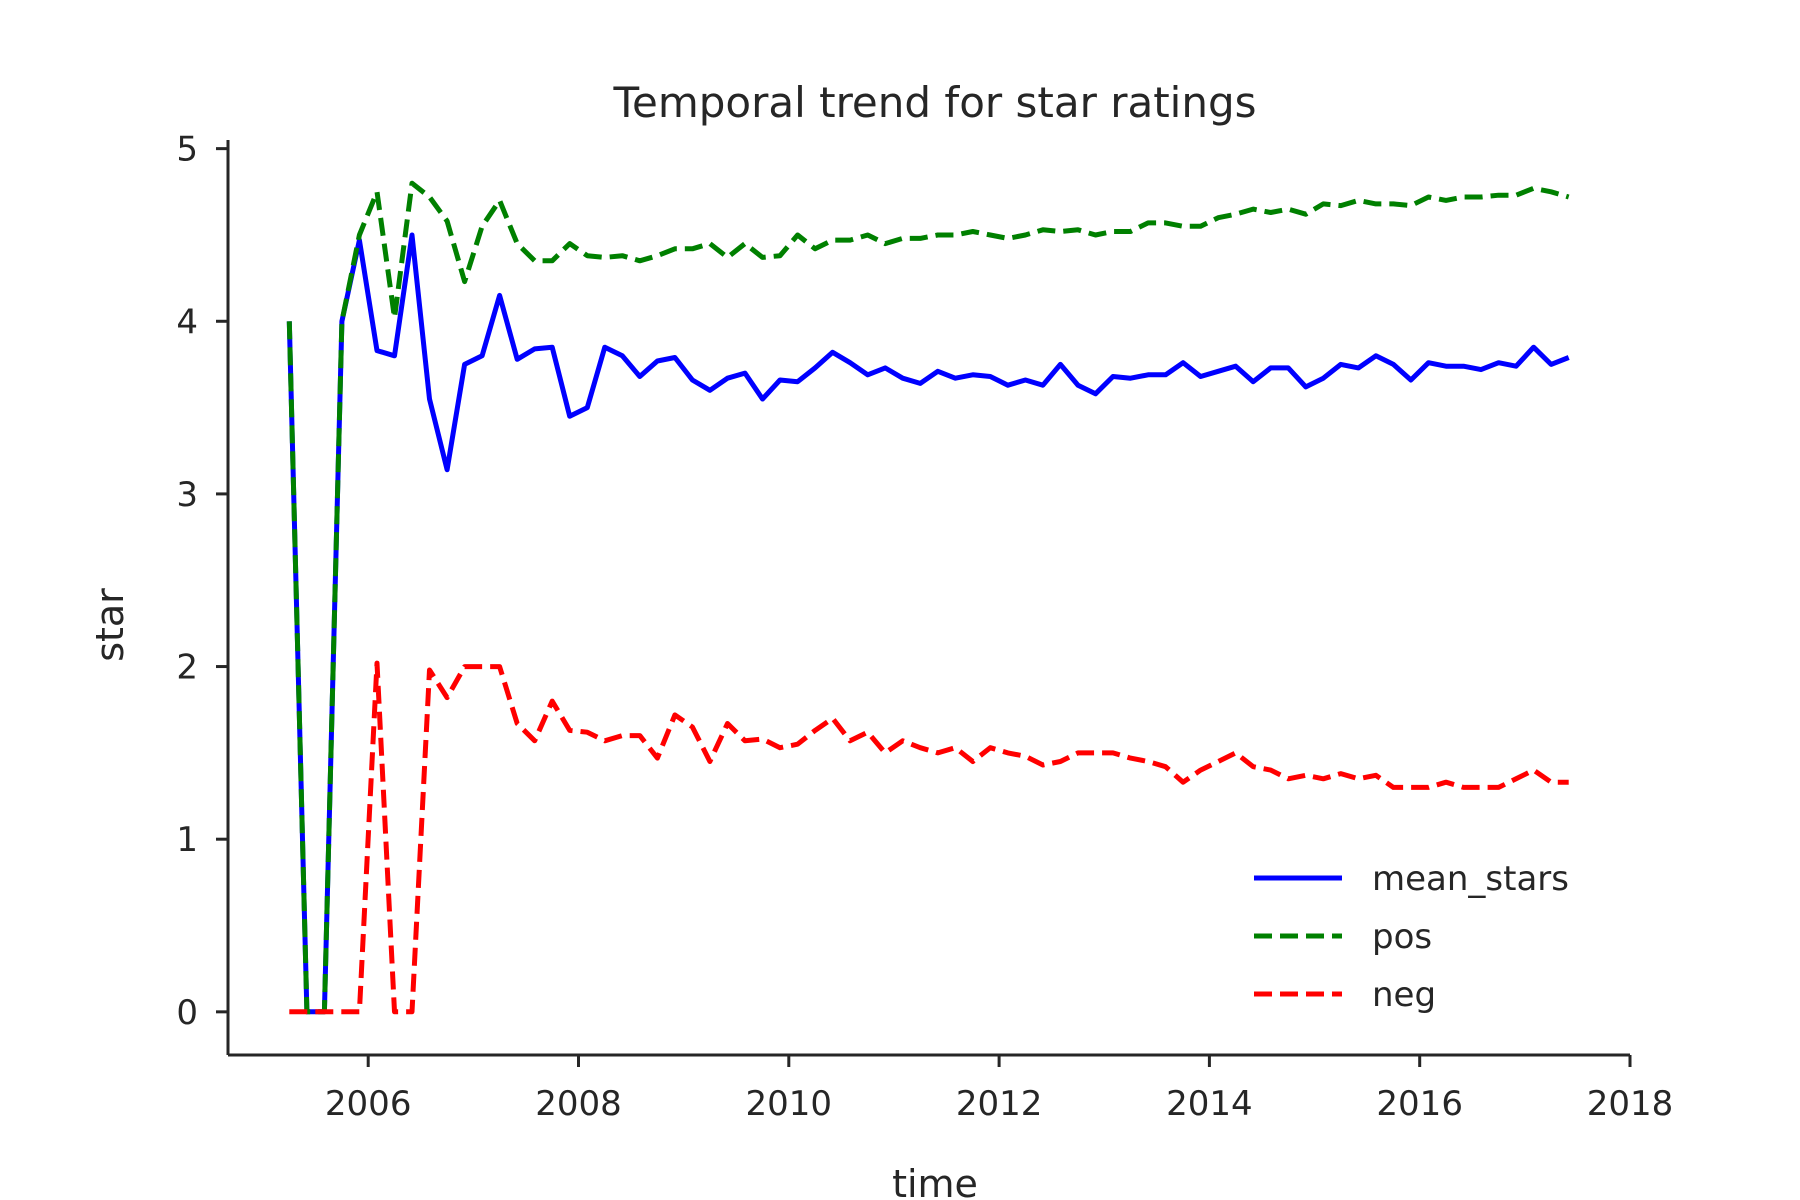 Image resolution: width=1800 pixels, height=1200 pixels. I want to click on y-tick-label: 3, so click(187, 495).